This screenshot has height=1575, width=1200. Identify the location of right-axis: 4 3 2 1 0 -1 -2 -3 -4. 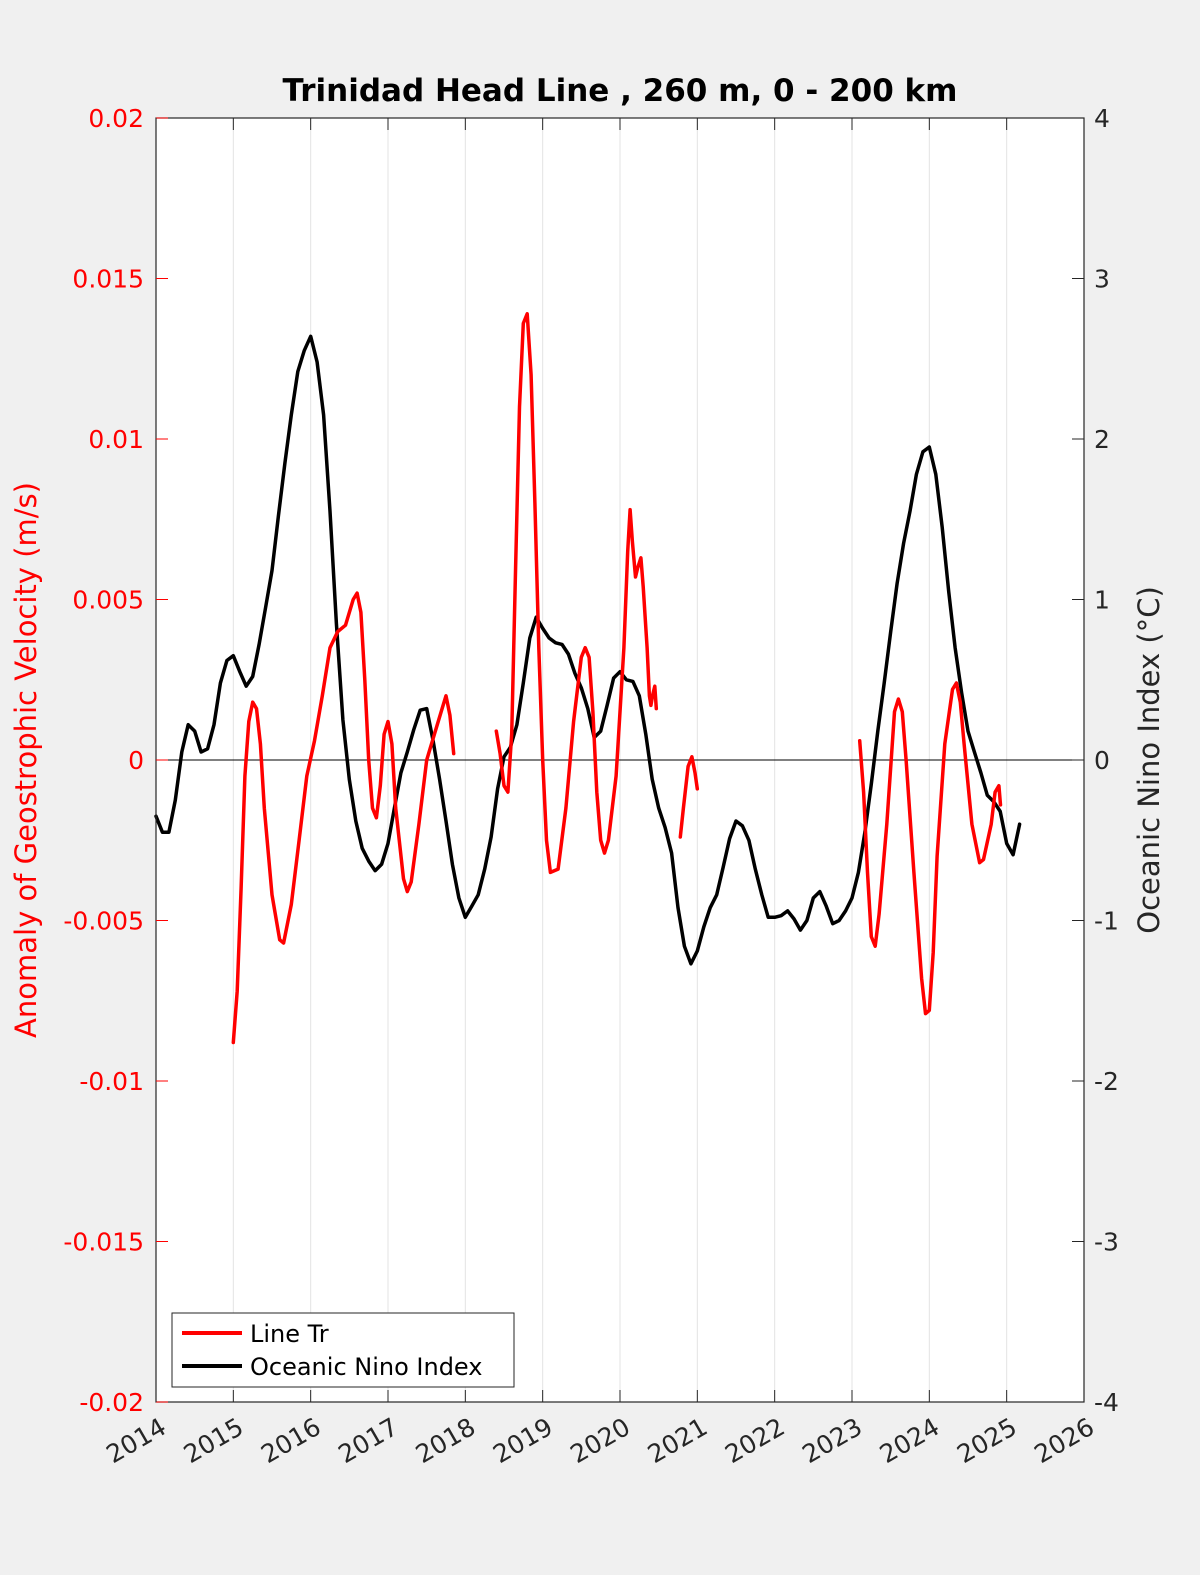
(1095, 760).